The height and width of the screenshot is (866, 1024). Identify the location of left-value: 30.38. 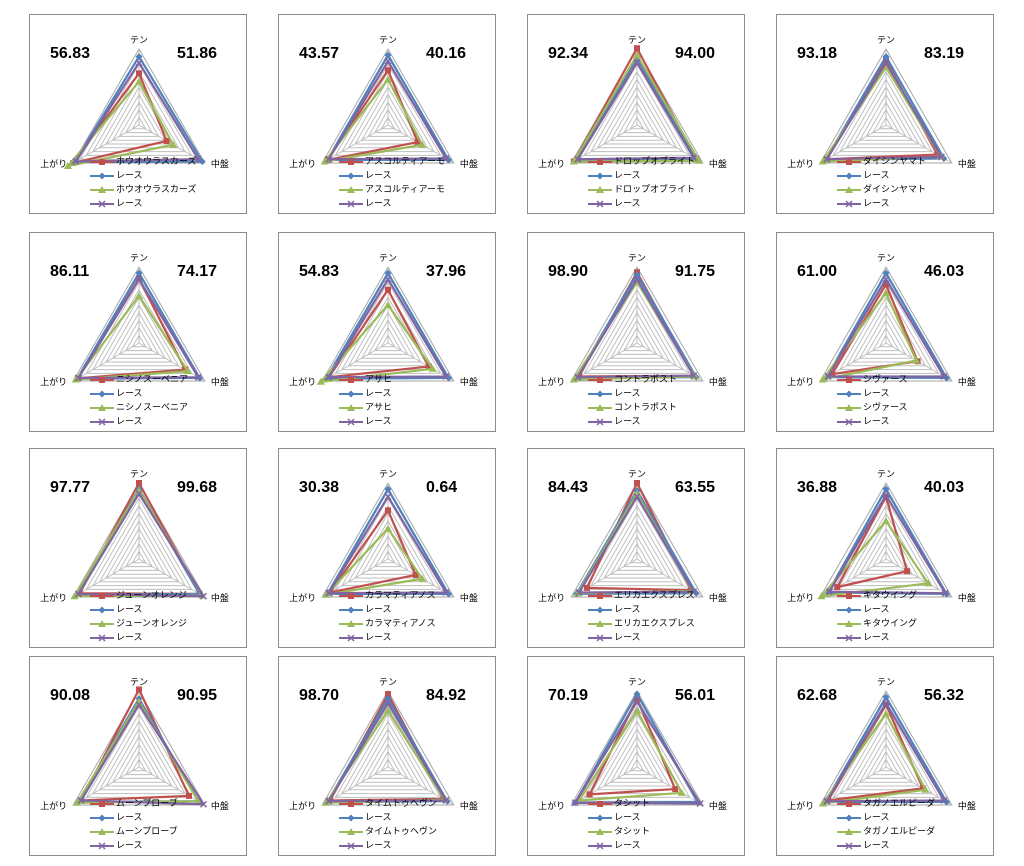
(319, 487).